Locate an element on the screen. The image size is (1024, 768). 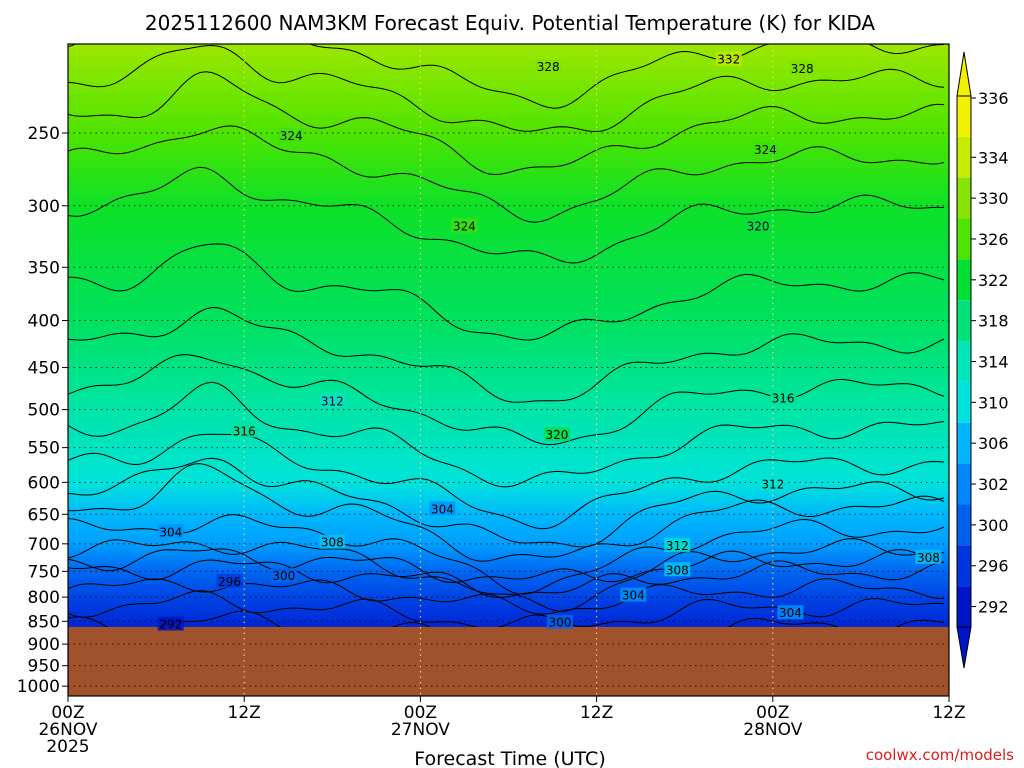
contour-label: 320 is located at coordinates (557, 435).